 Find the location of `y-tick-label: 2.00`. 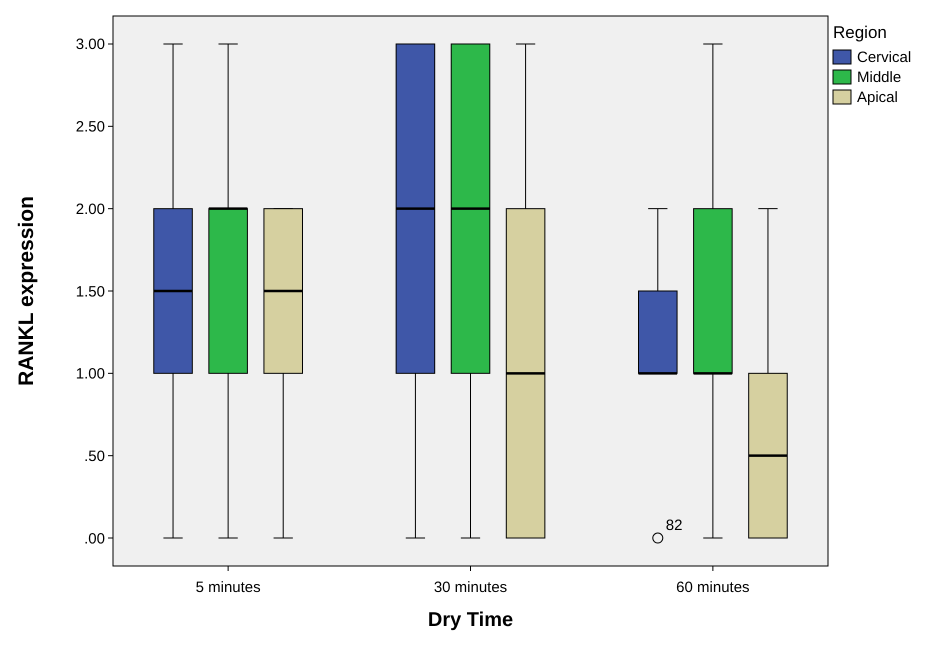

y-tick-label: 2.00 is located at coordinates (90, 209).